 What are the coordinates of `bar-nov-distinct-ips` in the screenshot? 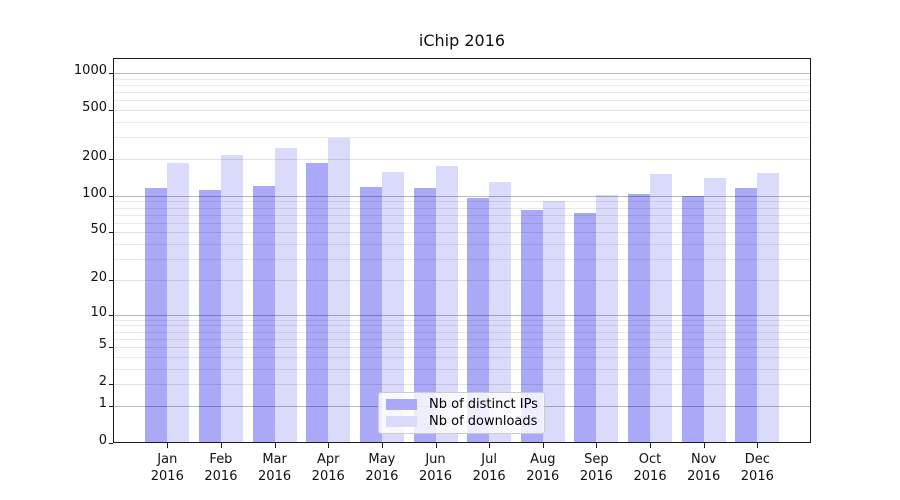 It's located at (692, 319).